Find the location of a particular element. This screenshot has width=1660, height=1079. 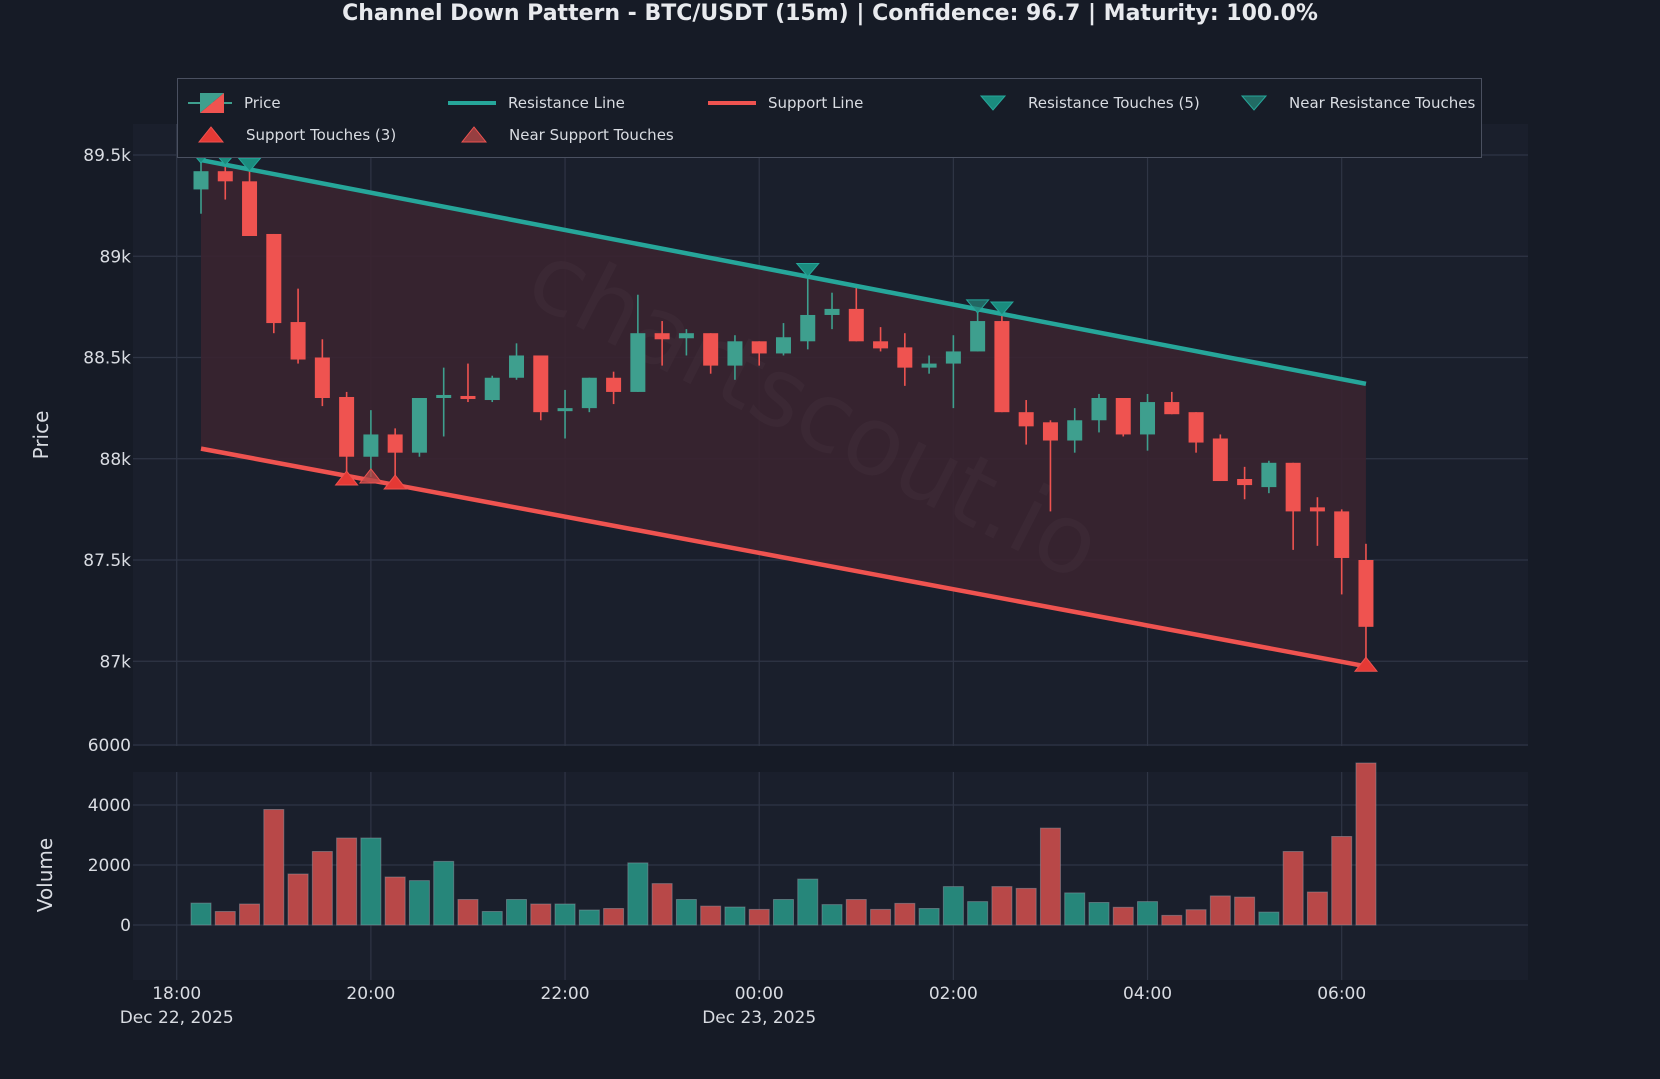

near-support-touch-icon is located at coordinates (370, 476).